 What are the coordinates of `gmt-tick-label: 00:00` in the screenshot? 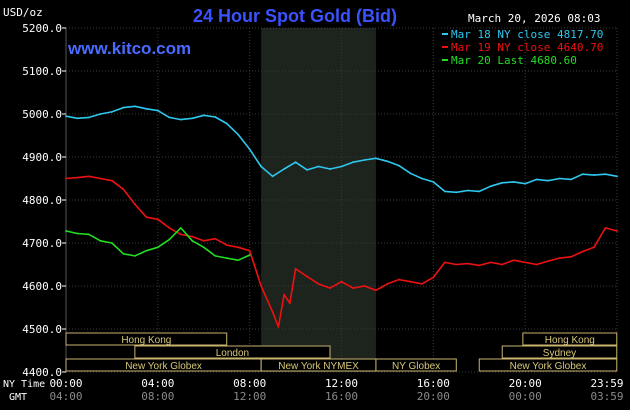 It's located at (525, 396).